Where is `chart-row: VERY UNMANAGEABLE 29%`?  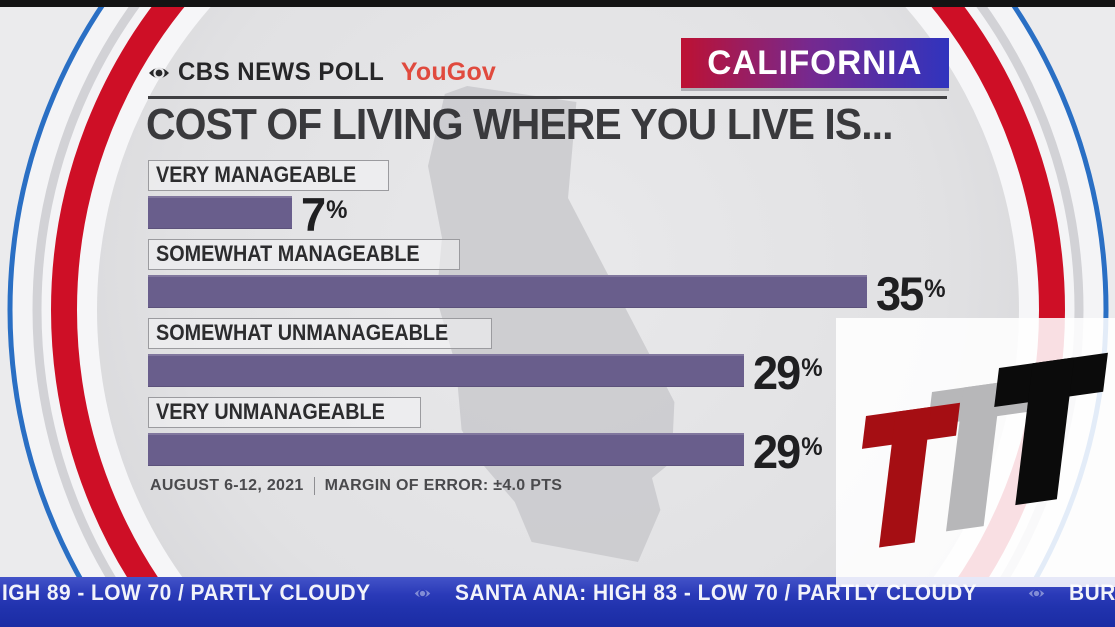
chart-row: VERY UNMANAGEABLE 29% is located at coordinates (578, 437).